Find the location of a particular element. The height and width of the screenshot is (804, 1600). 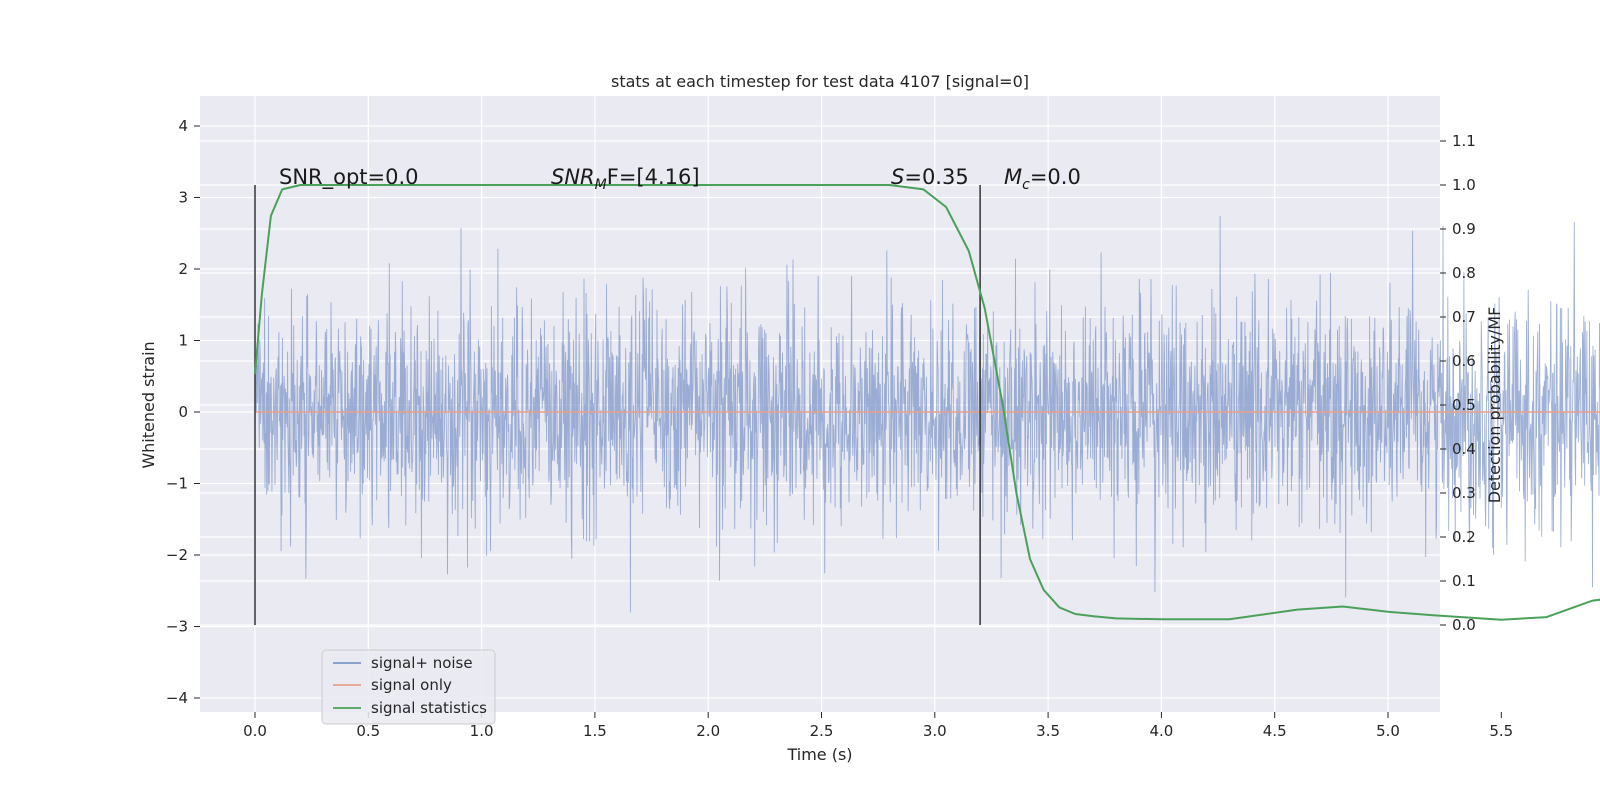

x-tick-label: 5.5 is located at coordinates (1501, 731).